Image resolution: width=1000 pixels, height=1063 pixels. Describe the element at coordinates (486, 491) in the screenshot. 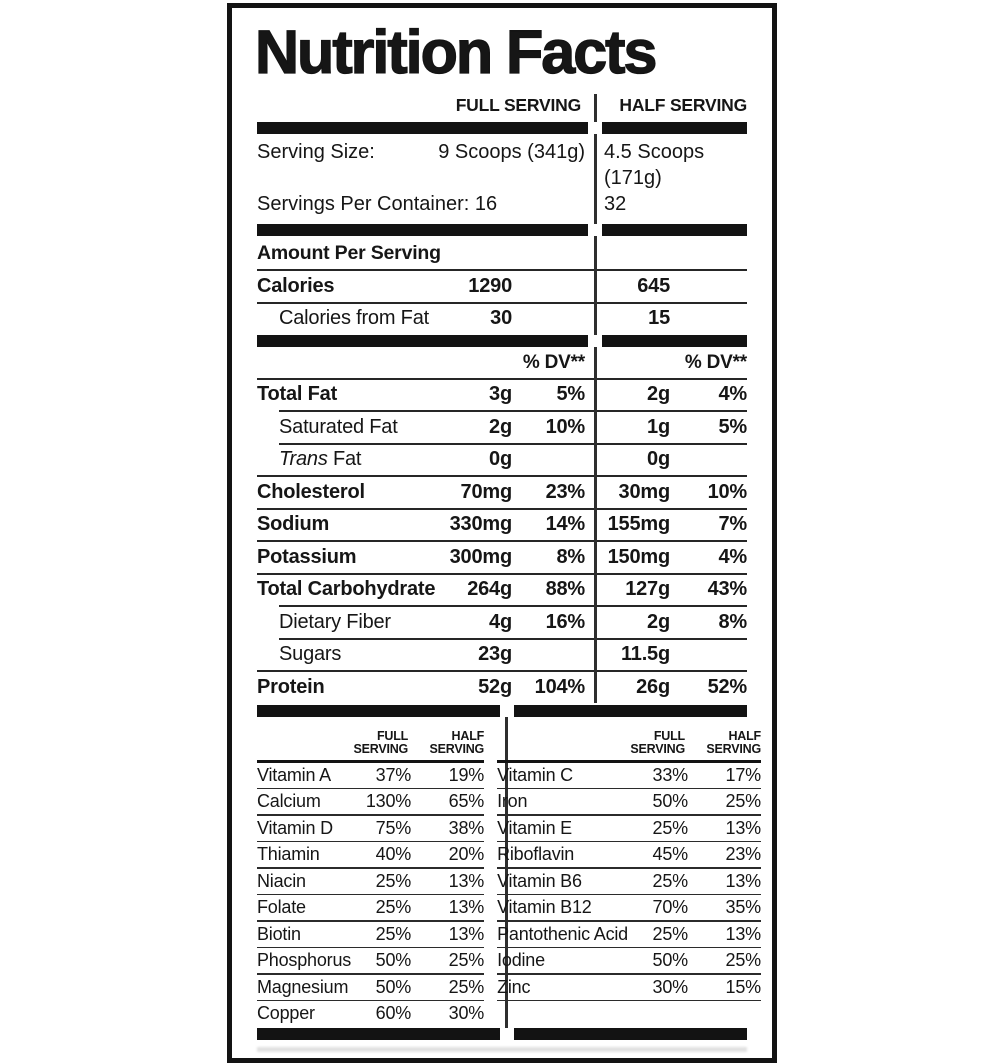

I see `full-amount: 70mg` at that location.